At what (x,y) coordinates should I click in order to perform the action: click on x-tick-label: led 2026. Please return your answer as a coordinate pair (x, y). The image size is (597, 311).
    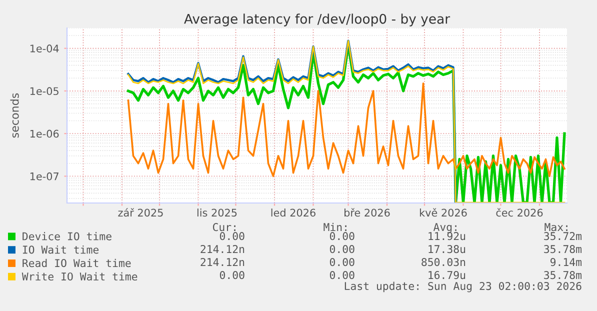
    Looking at the image, I should click on (293, 212).